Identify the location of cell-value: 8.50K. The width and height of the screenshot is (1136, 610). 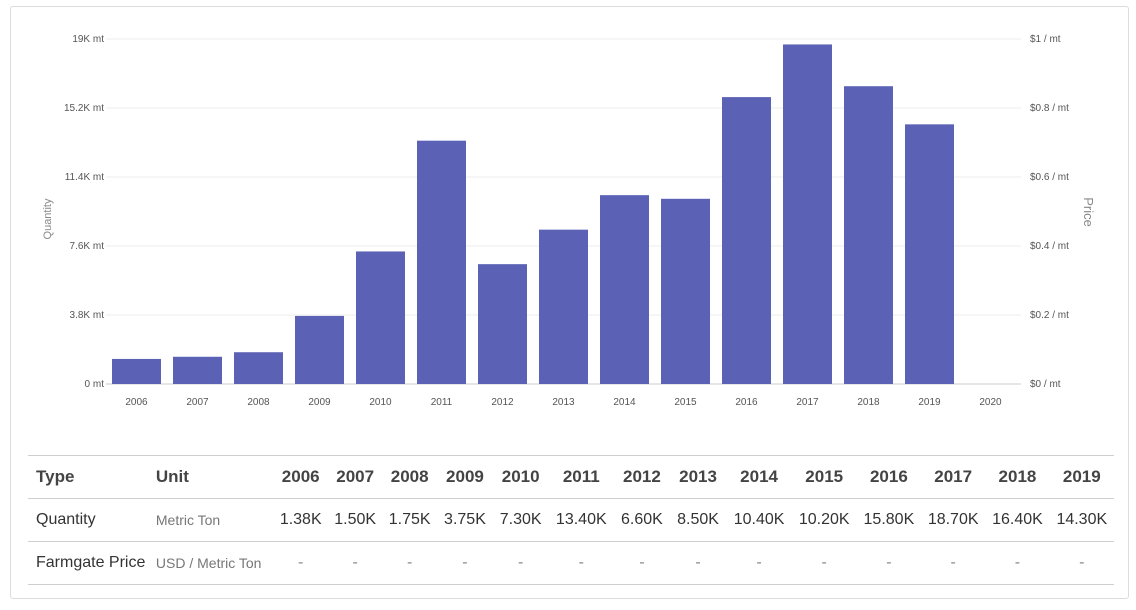
(698, 520).